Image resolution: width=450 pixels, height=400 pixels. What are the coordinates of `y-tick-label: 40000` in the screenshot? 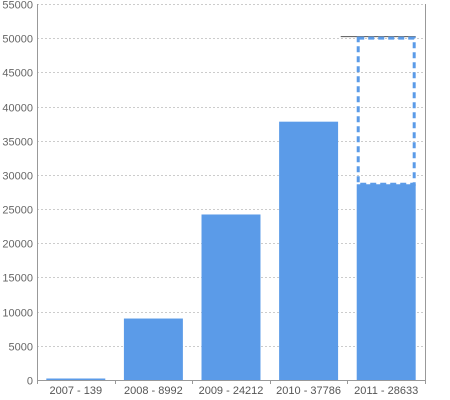 It's located at (17, 109).